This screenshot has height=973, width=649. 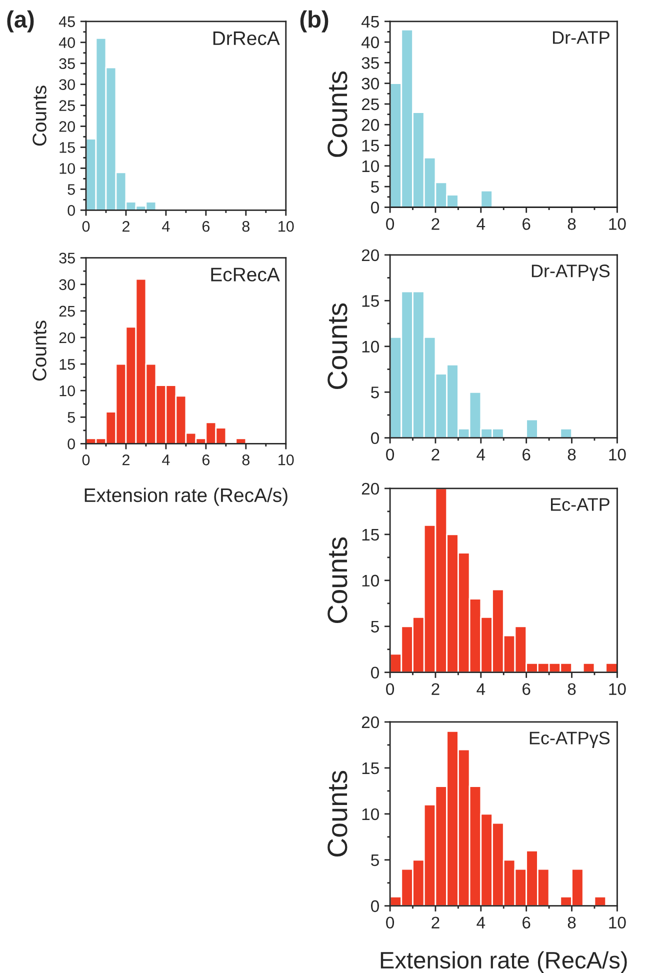 I want to click on chart-title: Ec-ATPγS, so click(x=570, y=740).